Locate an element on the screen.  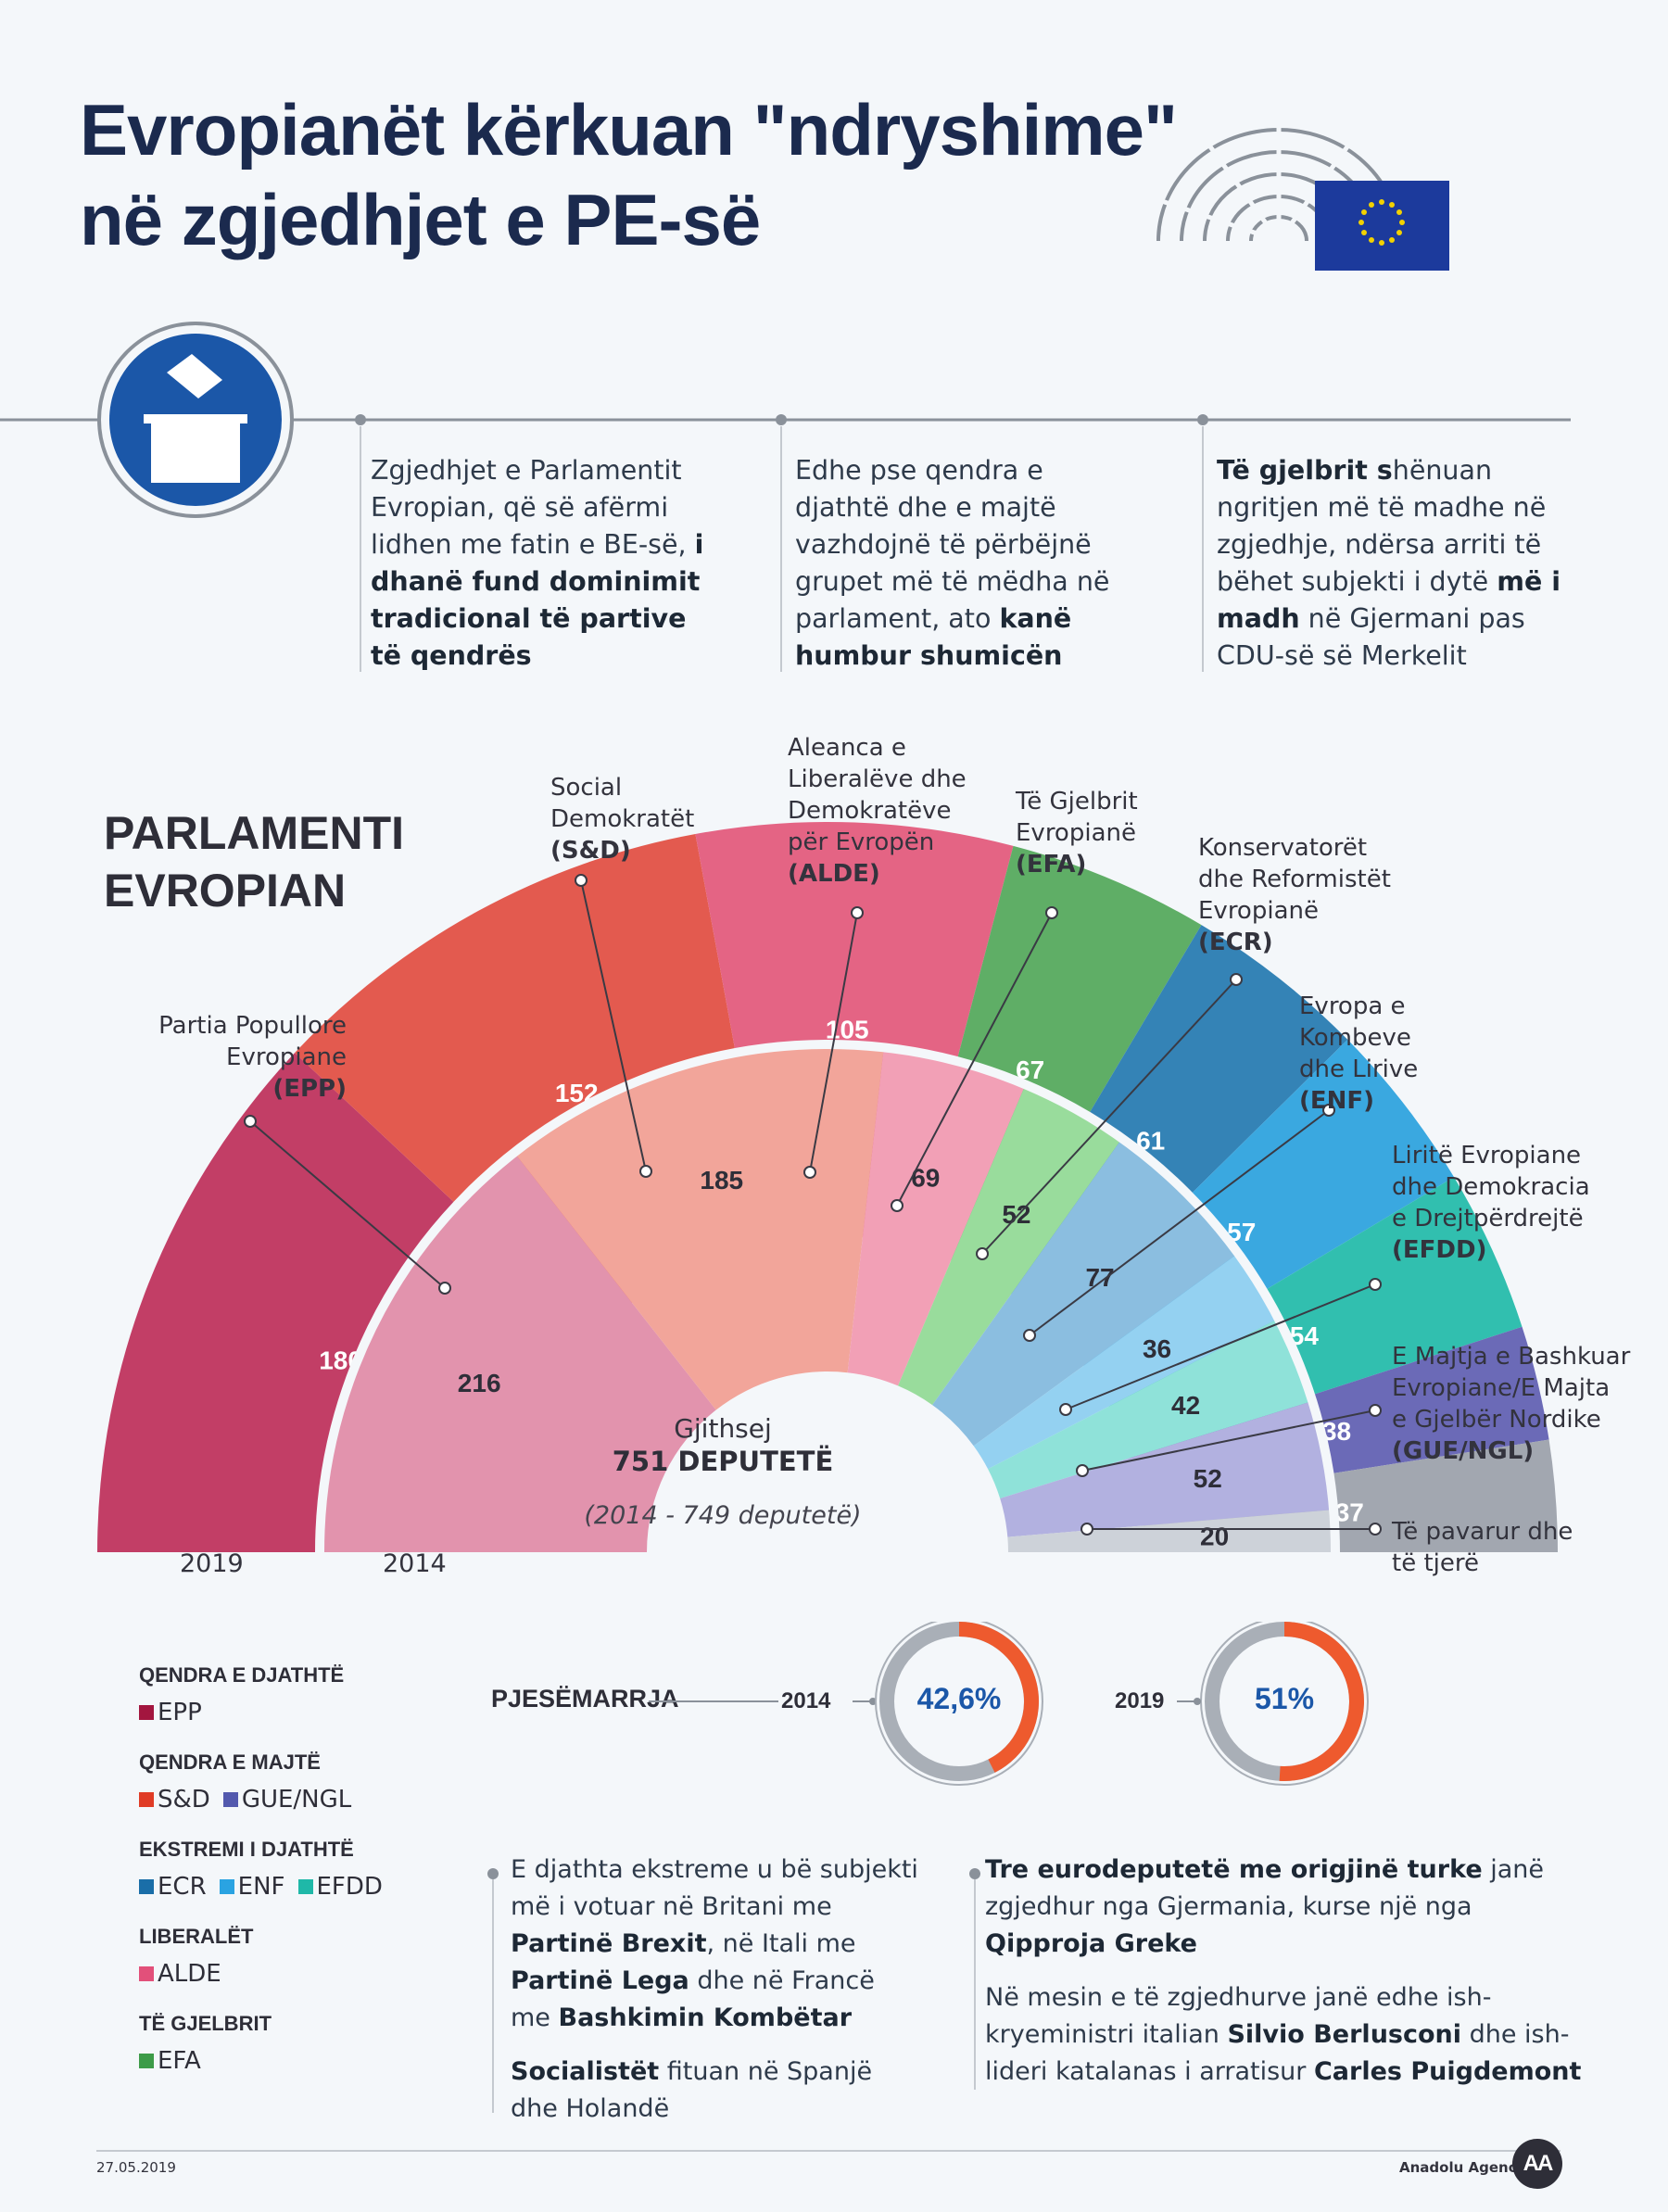
note-left-segment: Partinë Brexit is located at coordinates (609, 1943).